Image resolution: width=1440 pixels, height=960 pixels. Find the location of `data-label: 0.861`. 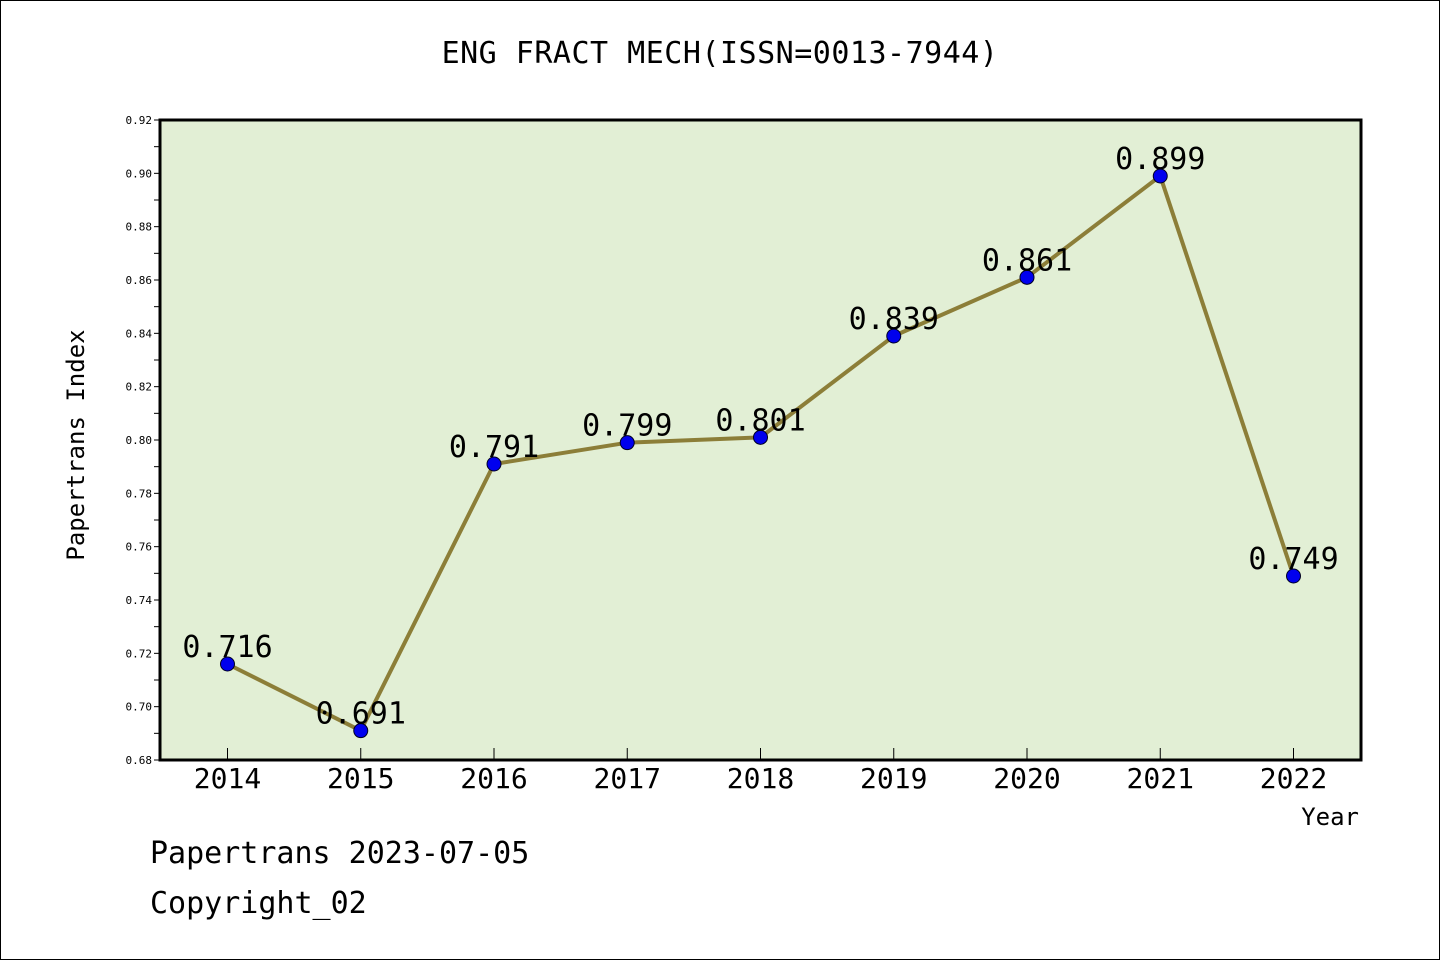

data-label: 0.861 is located at coordinates (1027, 260).